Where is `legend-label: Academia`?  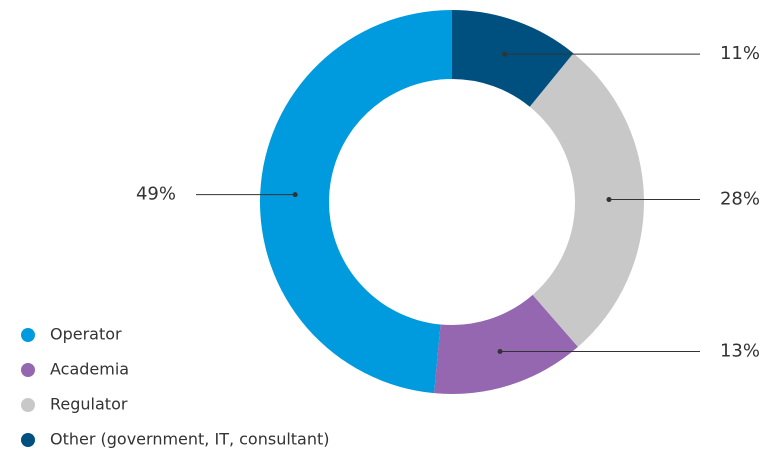
legend-label: Academia is located at coordinates (89, 369).